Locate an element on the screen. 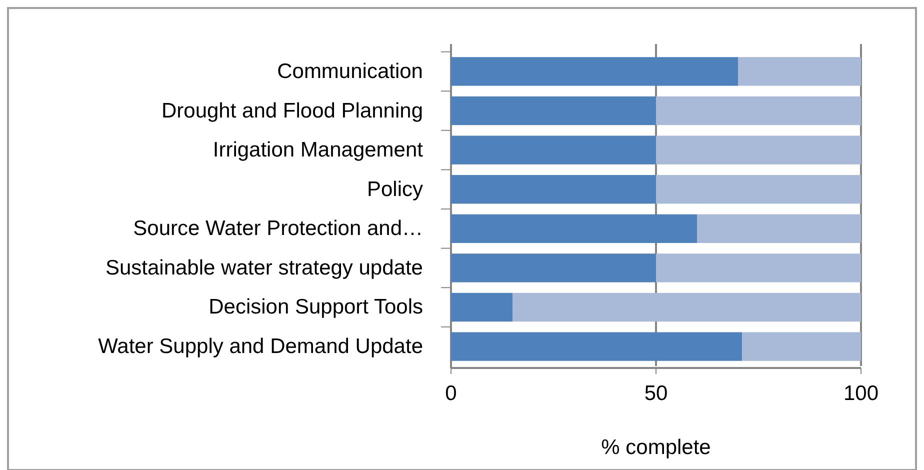 Image resolution: width=924 pixels, height=470 pixels. y-tick-label: Sustainable water strategy update is located at coordinates (264, 268).